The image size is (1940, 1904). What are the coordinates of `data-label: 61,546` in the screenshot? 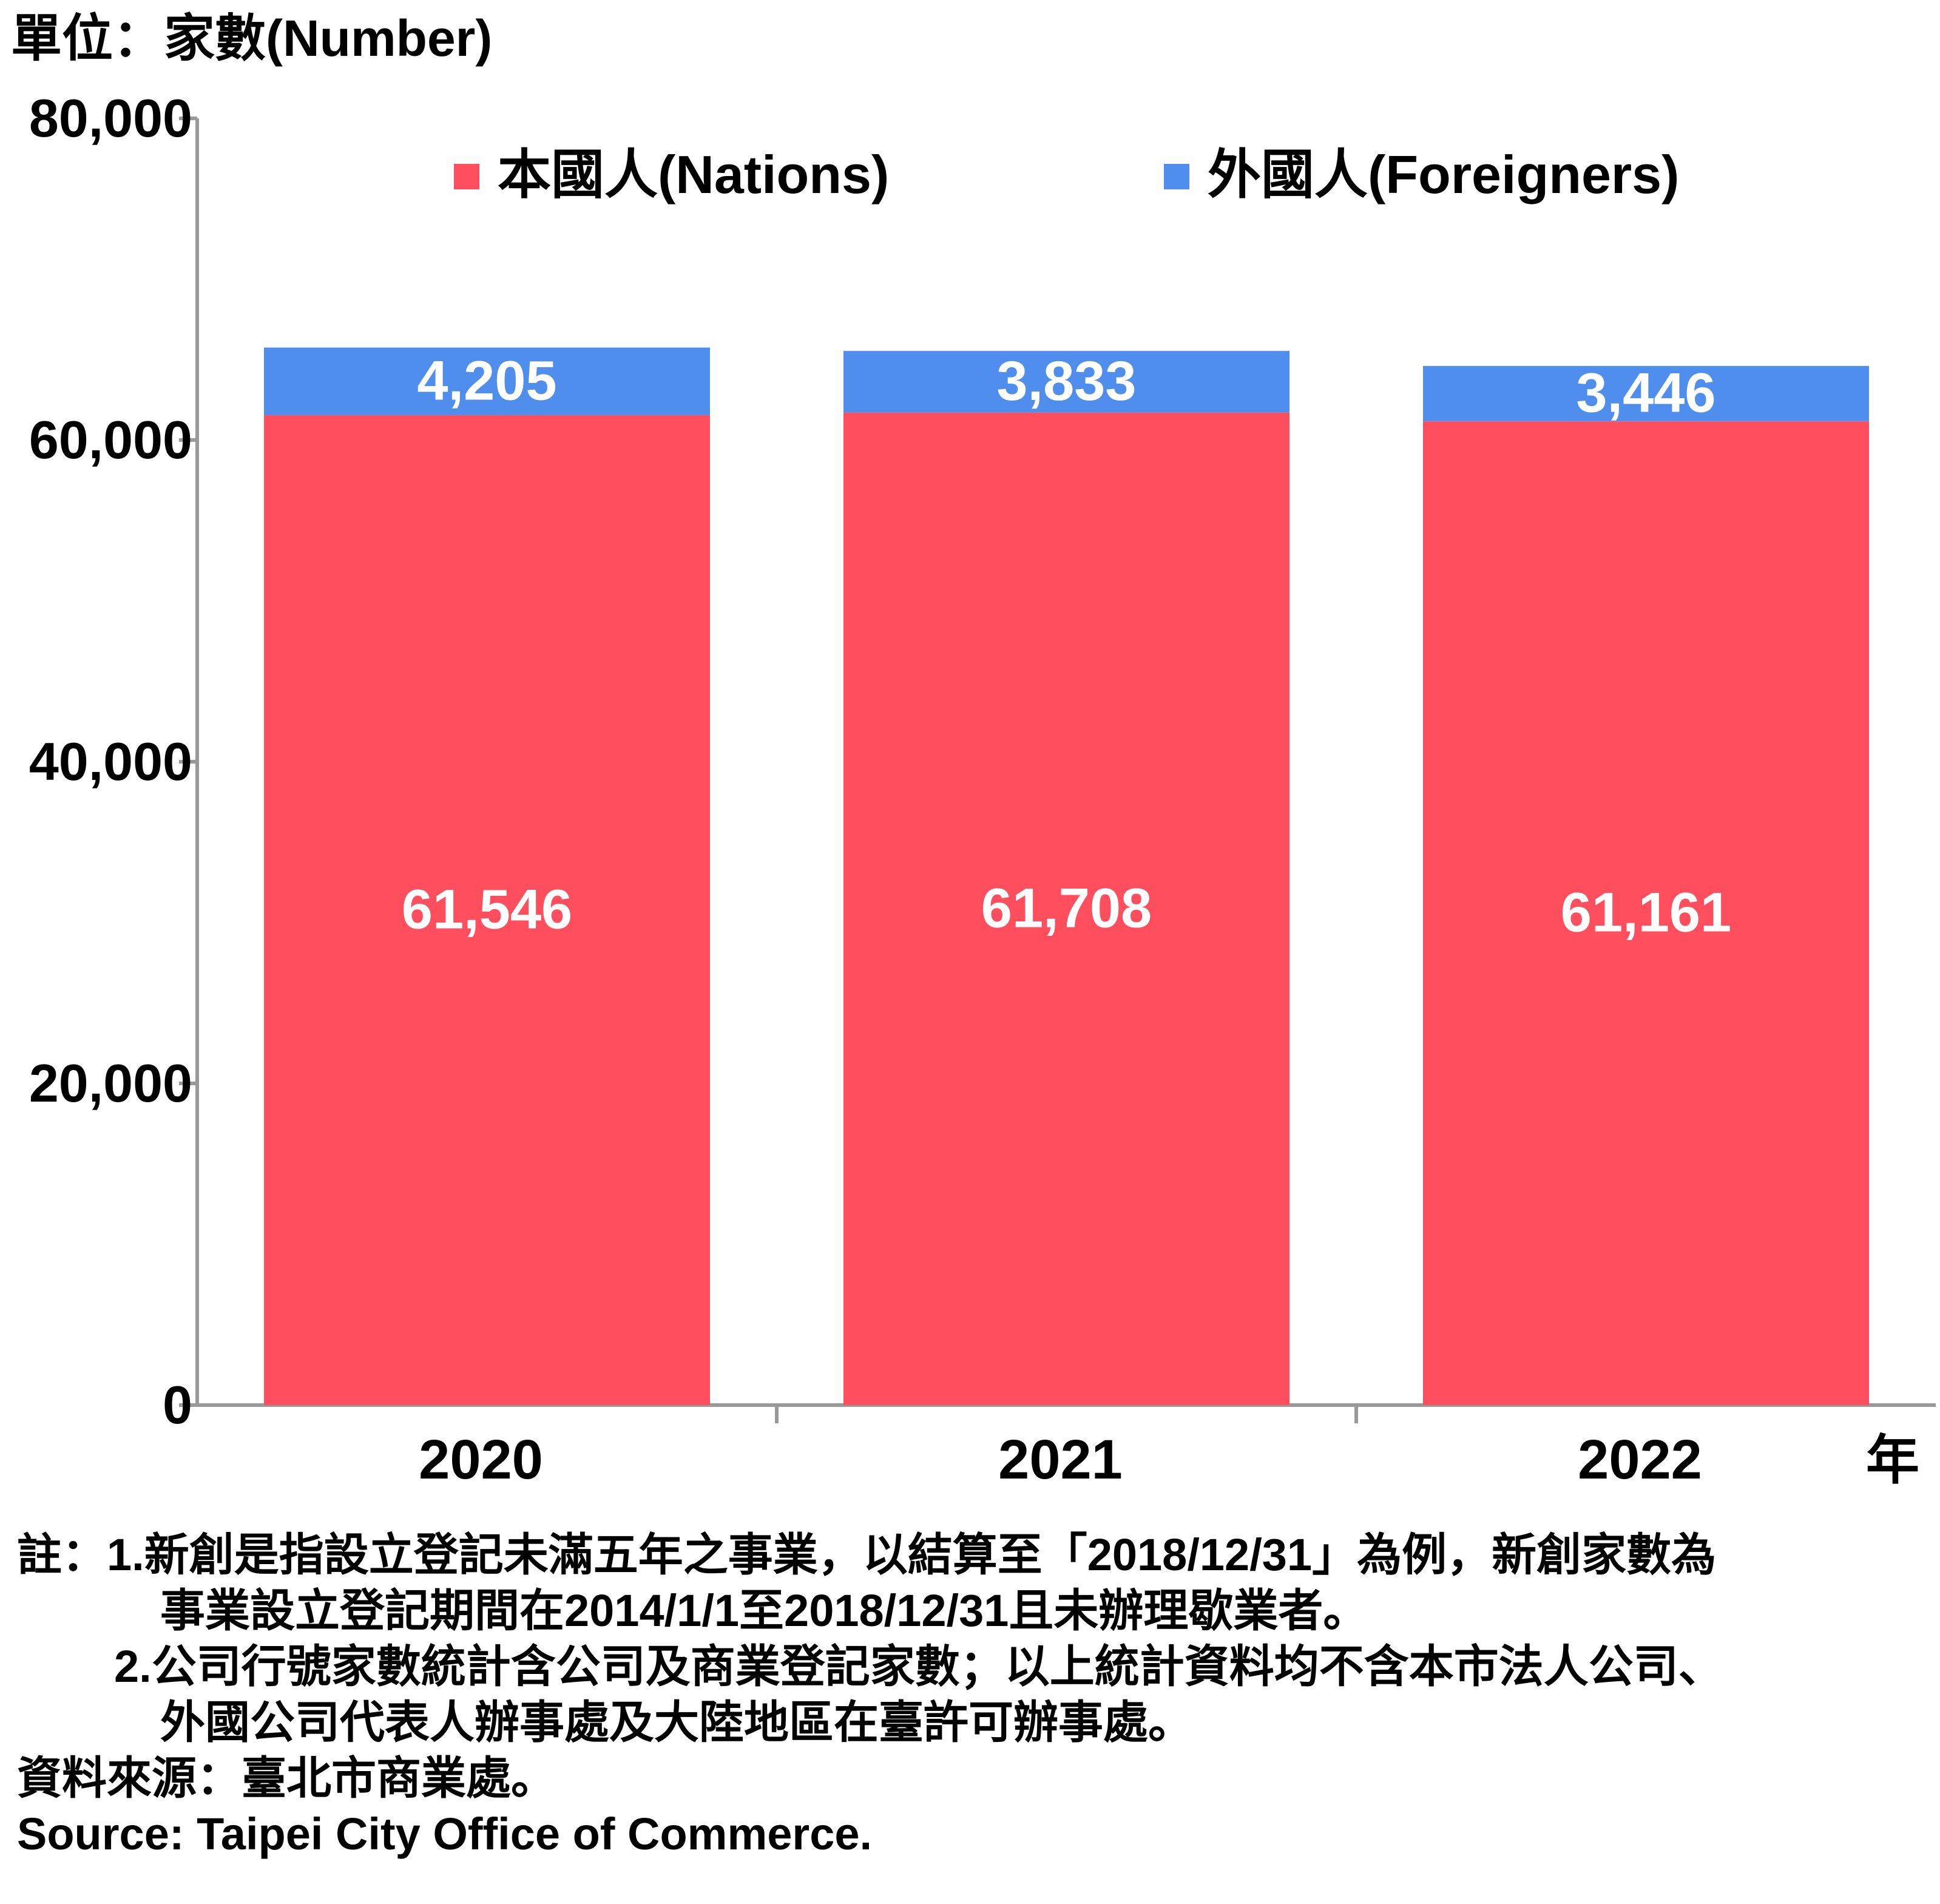 It's located at (487, 910).